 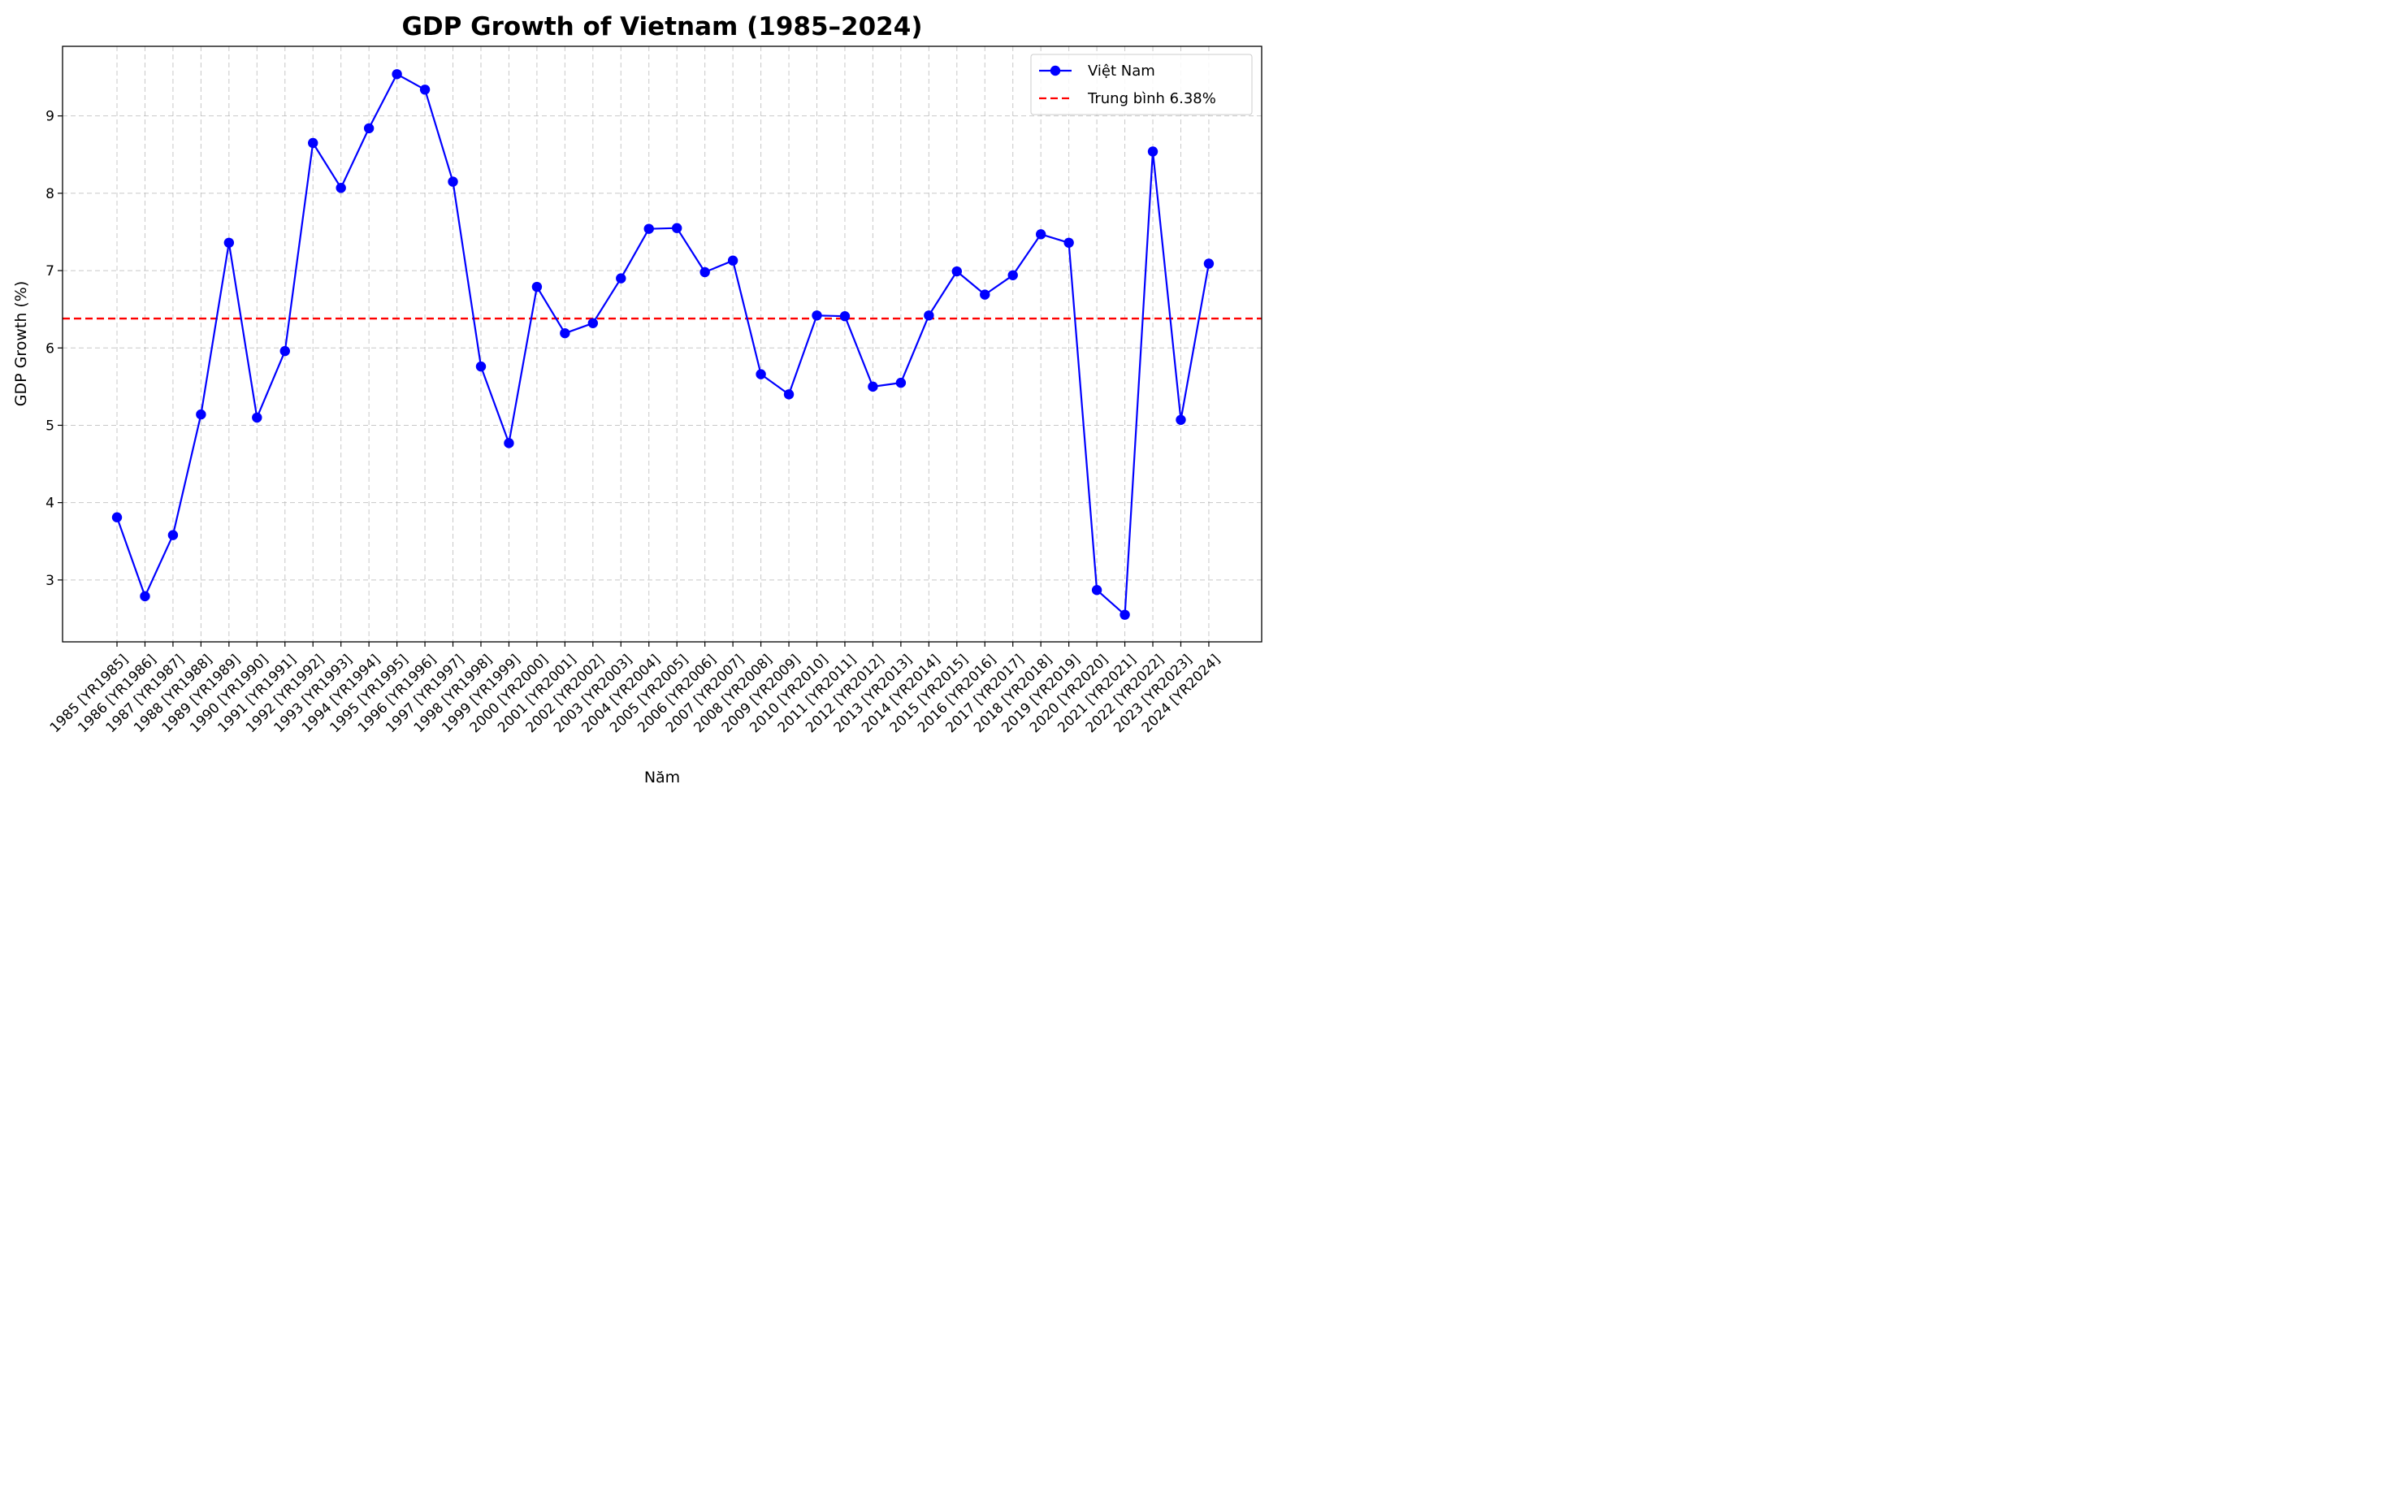 I want to click on legend-average-label: Trung bình 6.38%, so click(x=1151, y=98).